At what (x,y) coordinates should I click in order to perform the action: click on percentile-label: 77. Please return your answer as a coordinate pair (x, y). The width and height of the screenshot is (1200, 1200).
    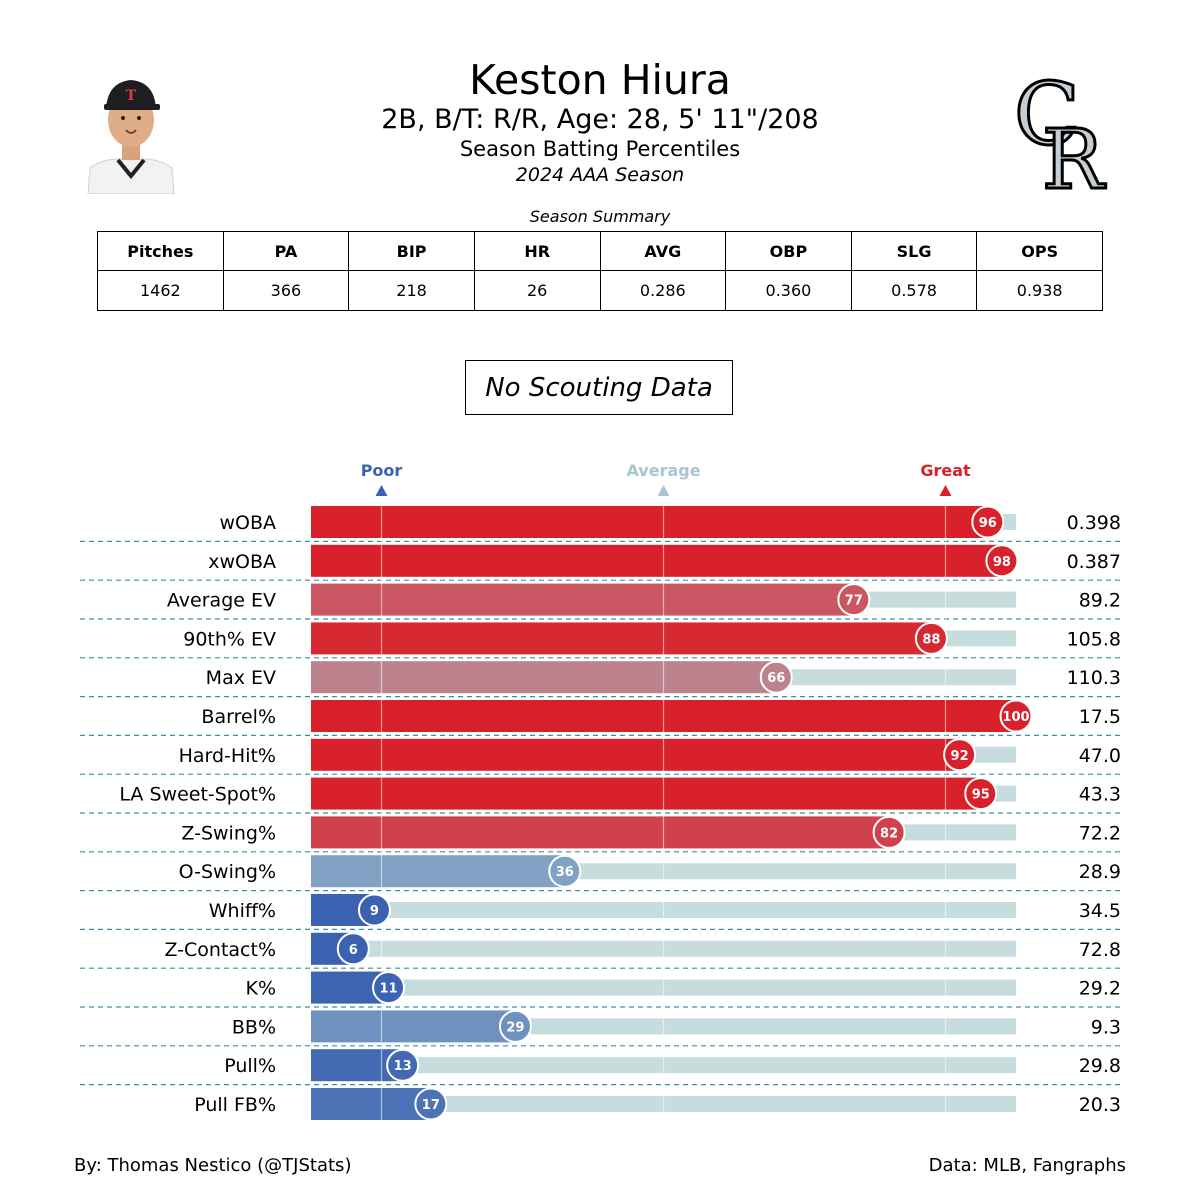
    Looking at the image, I should click on (854, 601).